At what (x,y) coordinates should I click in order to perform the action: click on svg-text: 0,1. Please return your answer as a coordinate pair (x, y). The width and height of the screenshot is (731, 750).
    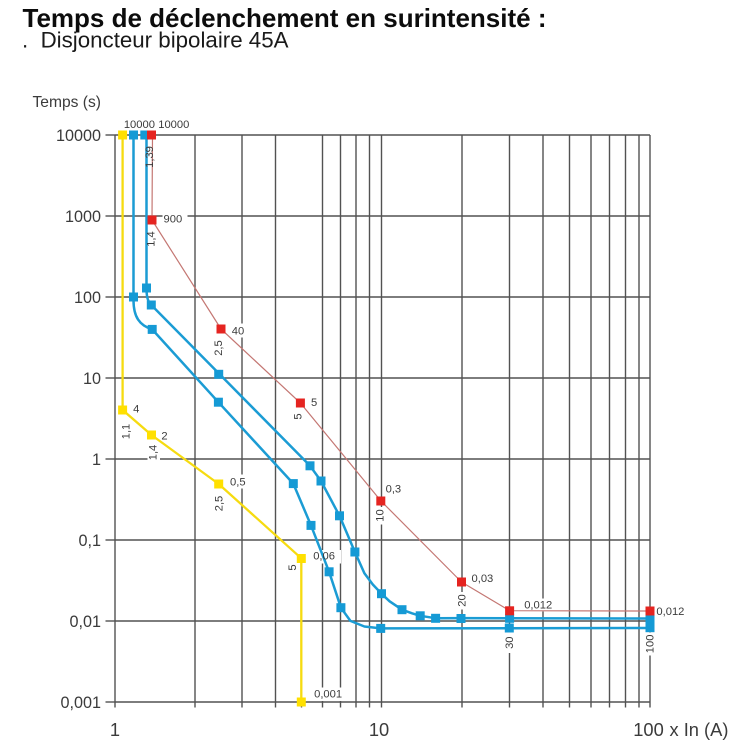
    Looking at the image, I should click on (89, 541).